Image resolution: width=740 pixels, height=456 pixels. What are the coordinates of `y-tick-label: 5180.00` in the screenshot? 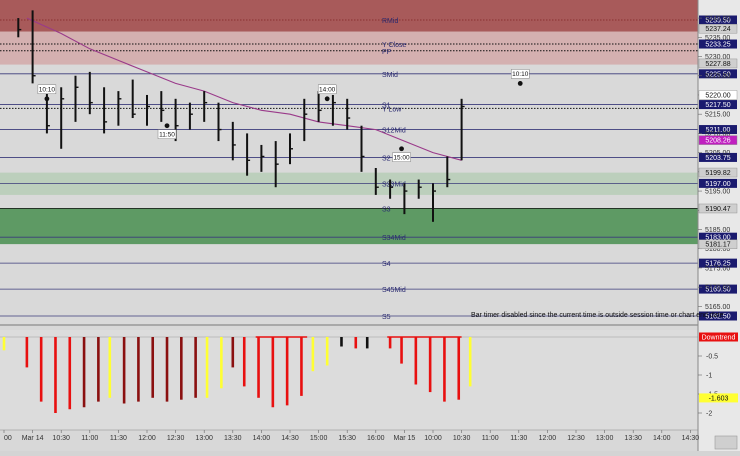 It's located at (717, 249).